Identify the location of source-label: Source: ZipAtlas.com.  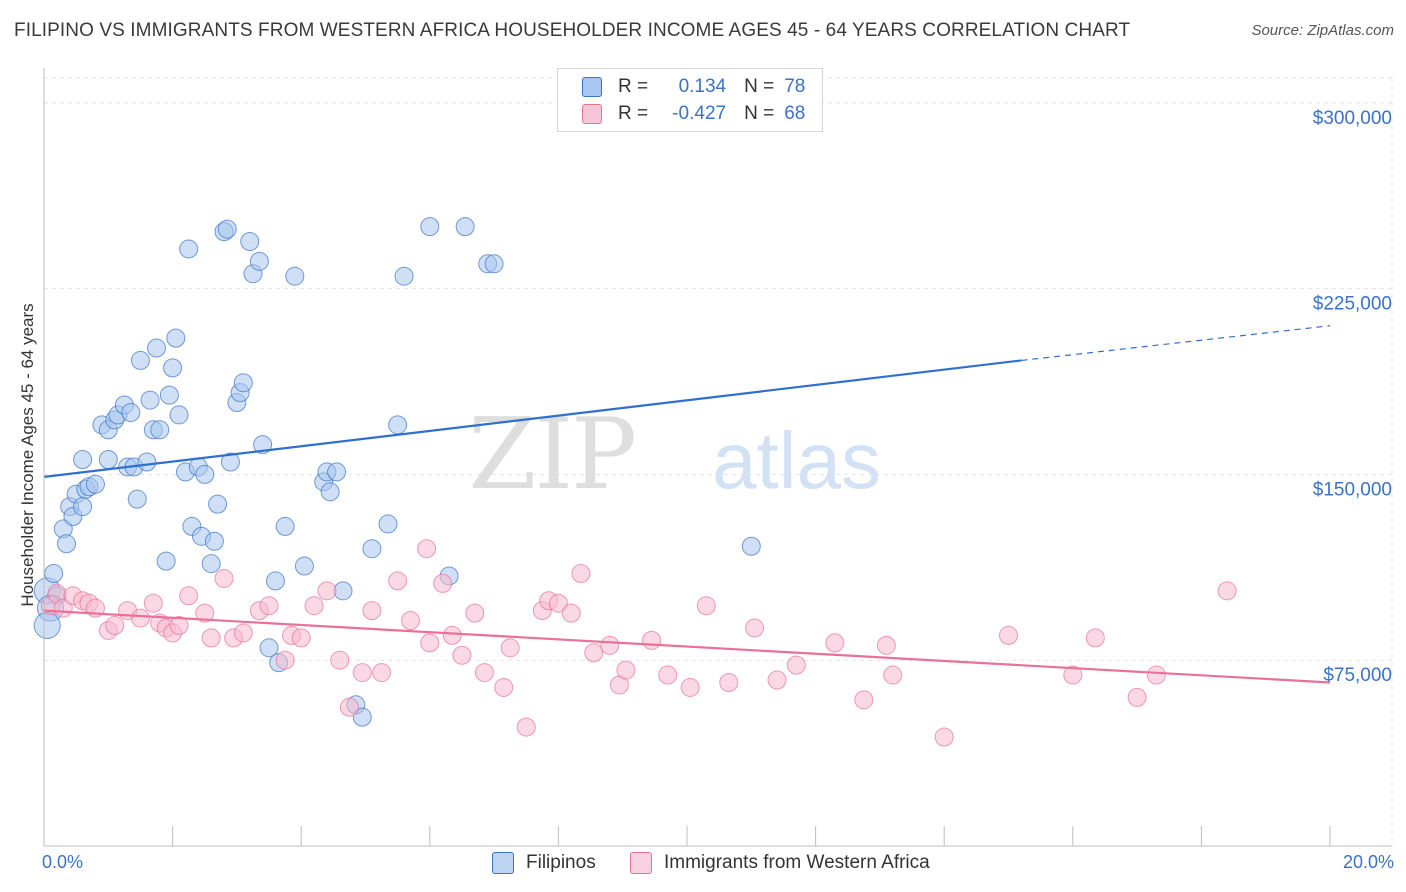
(1322, 30).